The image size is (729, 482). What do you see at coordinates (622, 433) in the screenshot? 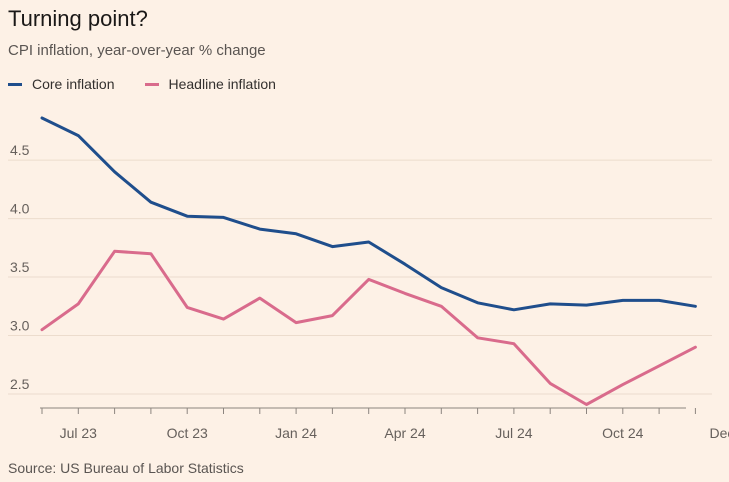
I see `x-tick-label: Oct 24` at bounding box center [622, 433].